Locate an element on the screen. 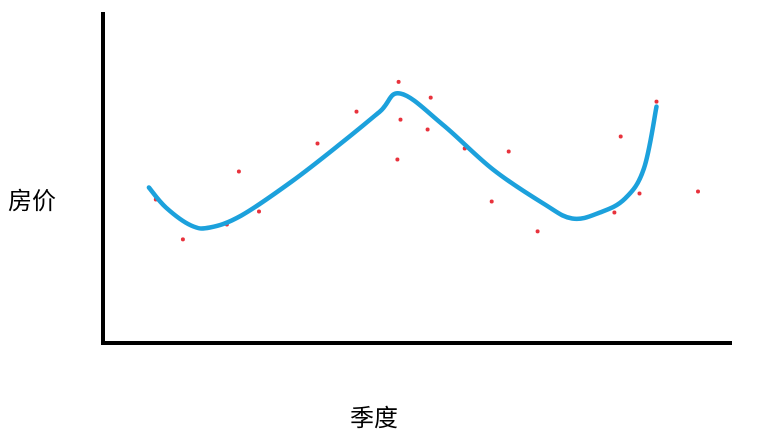  x-axis-label: 季度 is located at coordinates (374, 418).